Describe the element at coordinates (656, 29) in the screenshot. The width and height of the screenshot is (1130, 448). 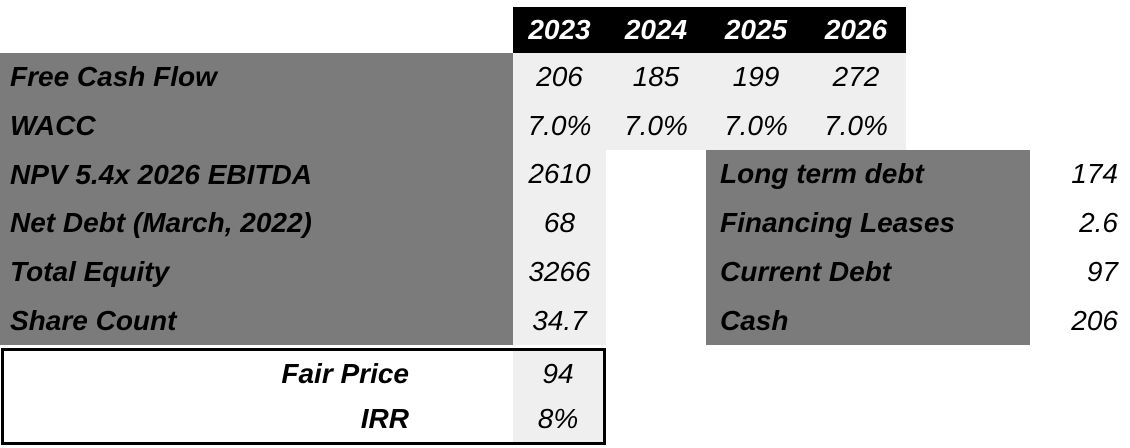
I see `year-header-2024: 2024` at that location.